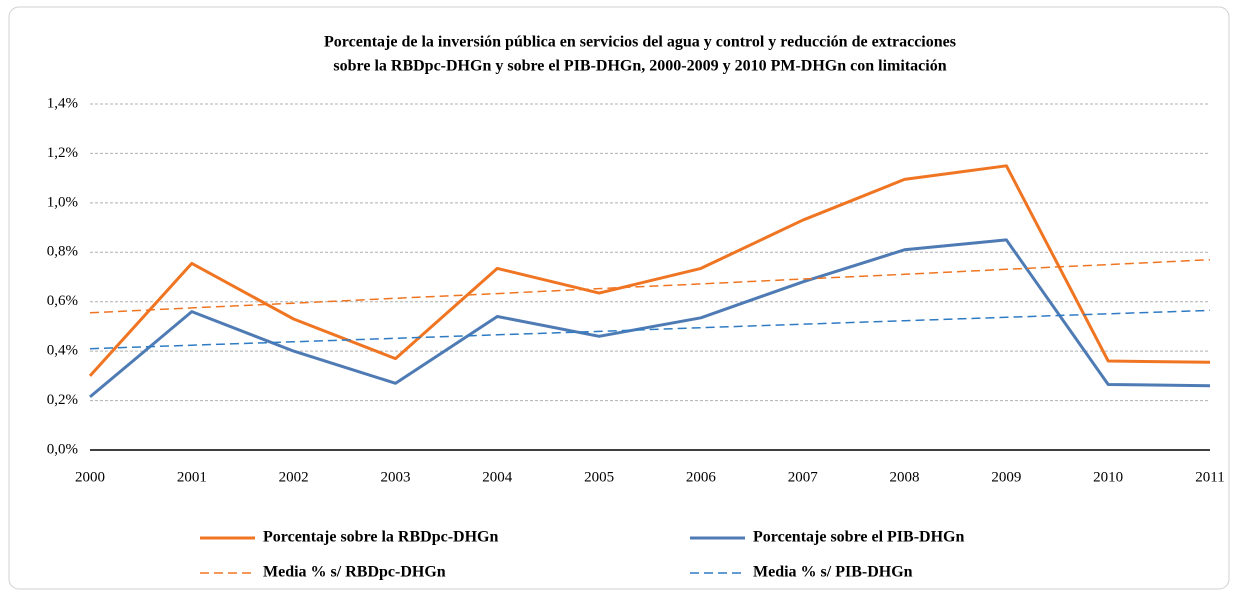  What do you see at coordinates (599, 477) in the screenshot?
I see `x-tick-label: 2005` at bounding box center [599, 477].